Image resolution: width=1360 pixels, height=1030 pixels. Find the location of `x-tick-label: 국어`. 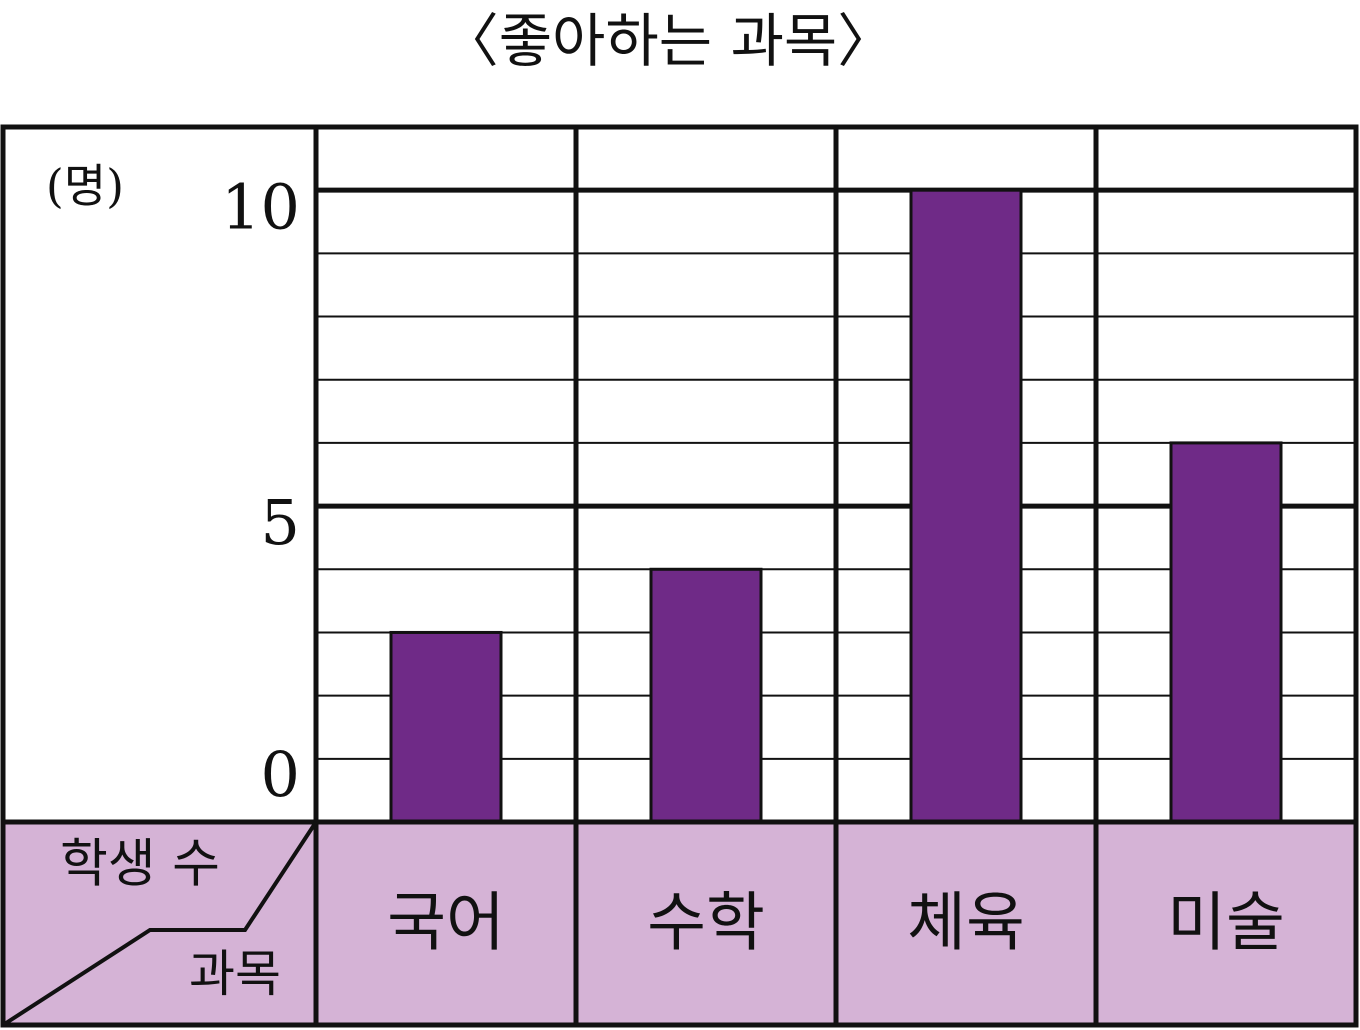

x-tick-label: 국어 is located at coordinates (446, 924).